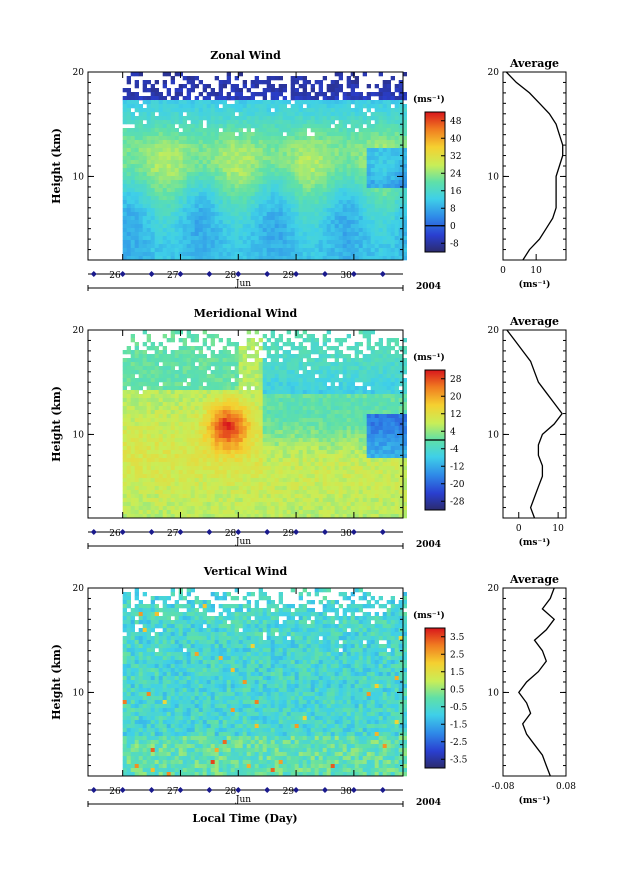 The height and width of the screenshot is (876, 625). What do you see at coordinates (459, 760) in the screenshot?
I see `colorbar-tick-label: -3.5` at bounding box center [459, 760].